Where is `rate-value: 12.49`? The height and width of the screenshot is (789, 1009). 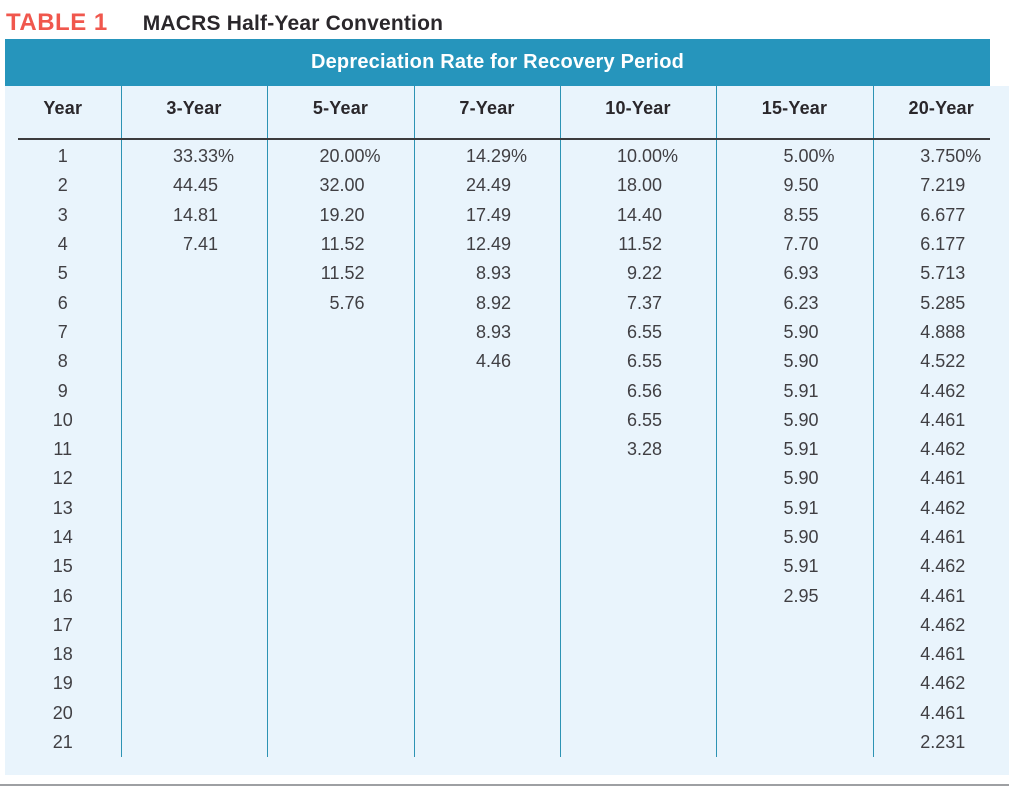 rate-value: 12.49 is located at coordinates (488, 244).